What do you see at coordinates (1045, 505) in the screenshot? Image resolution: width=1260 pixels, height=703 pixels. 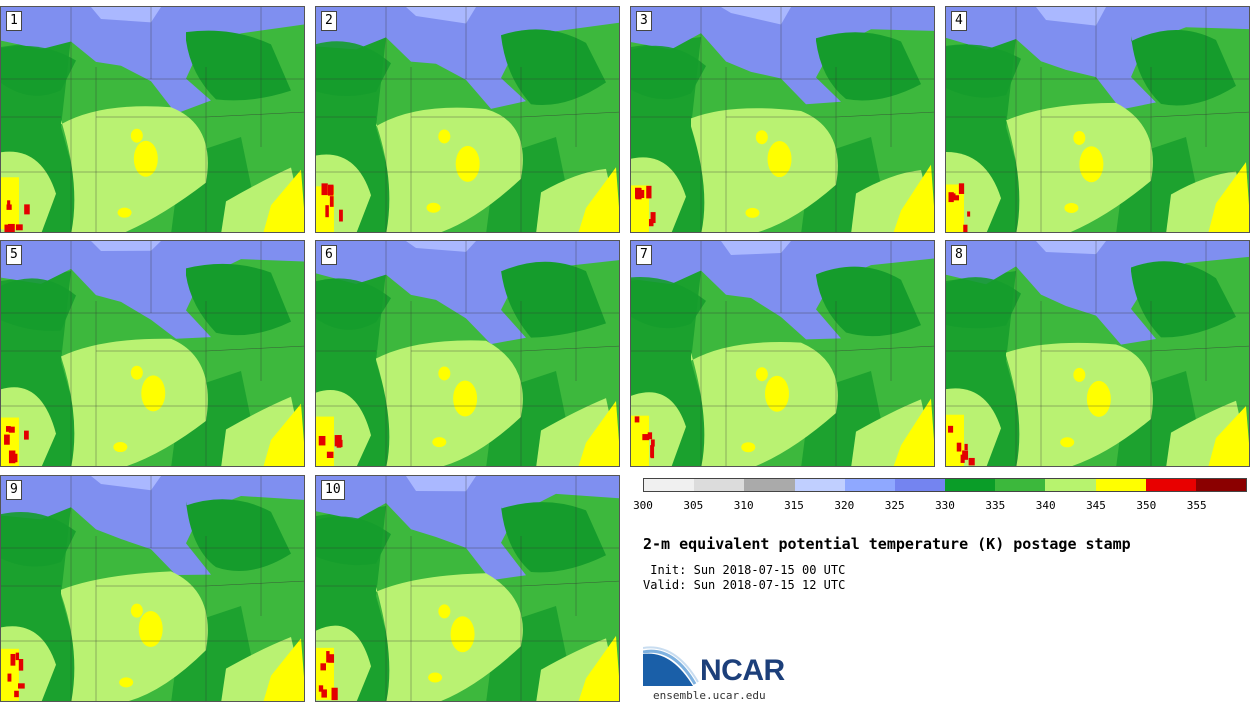 I see `colorbar-tick-label: 340` at bounding box center [1045, 505].